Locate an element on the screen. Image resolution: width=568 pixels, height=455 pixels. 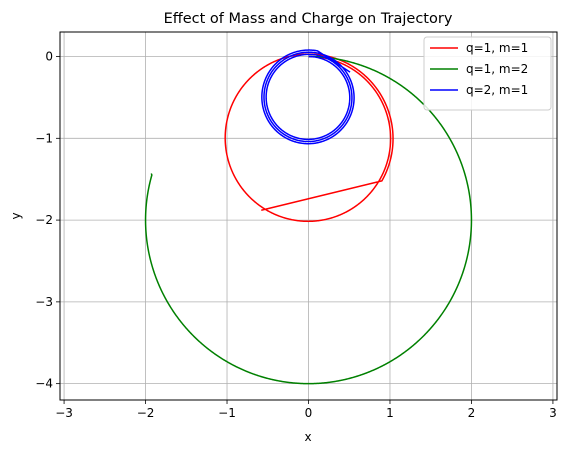
x-tick-label: 3 is located at coordinates (553, 413).